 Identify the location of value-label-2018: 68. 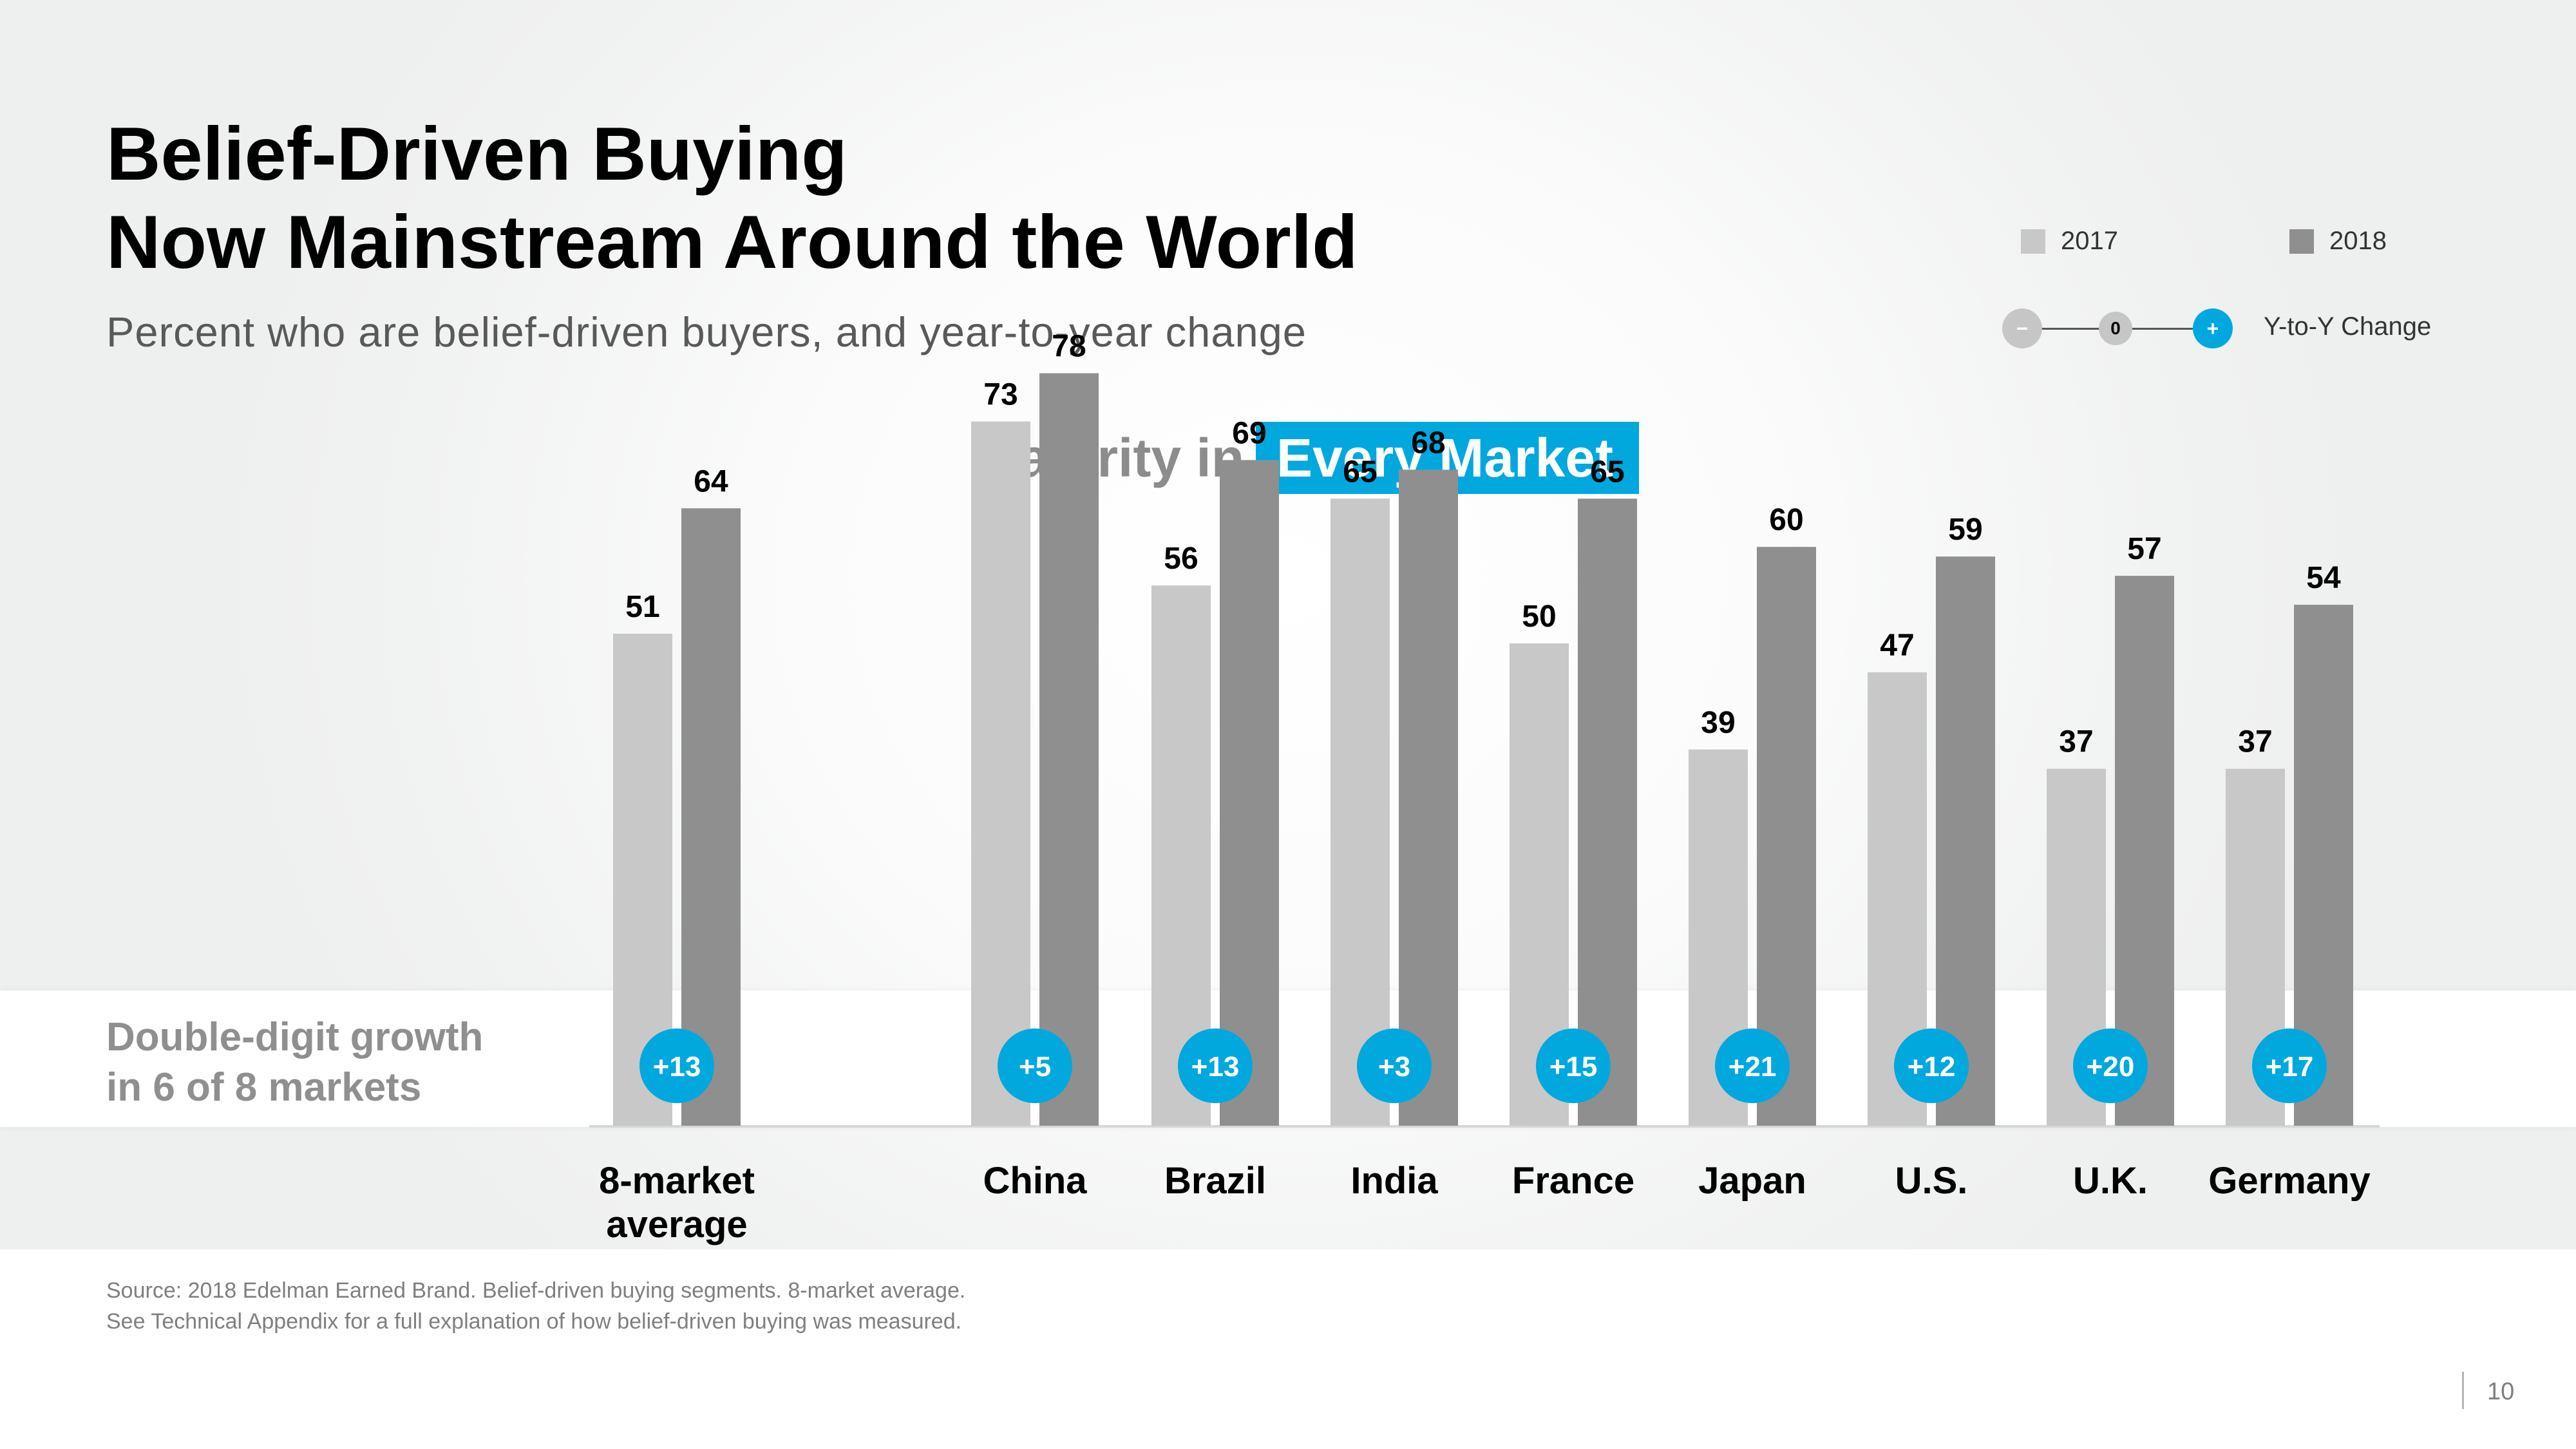
(1428, 443).